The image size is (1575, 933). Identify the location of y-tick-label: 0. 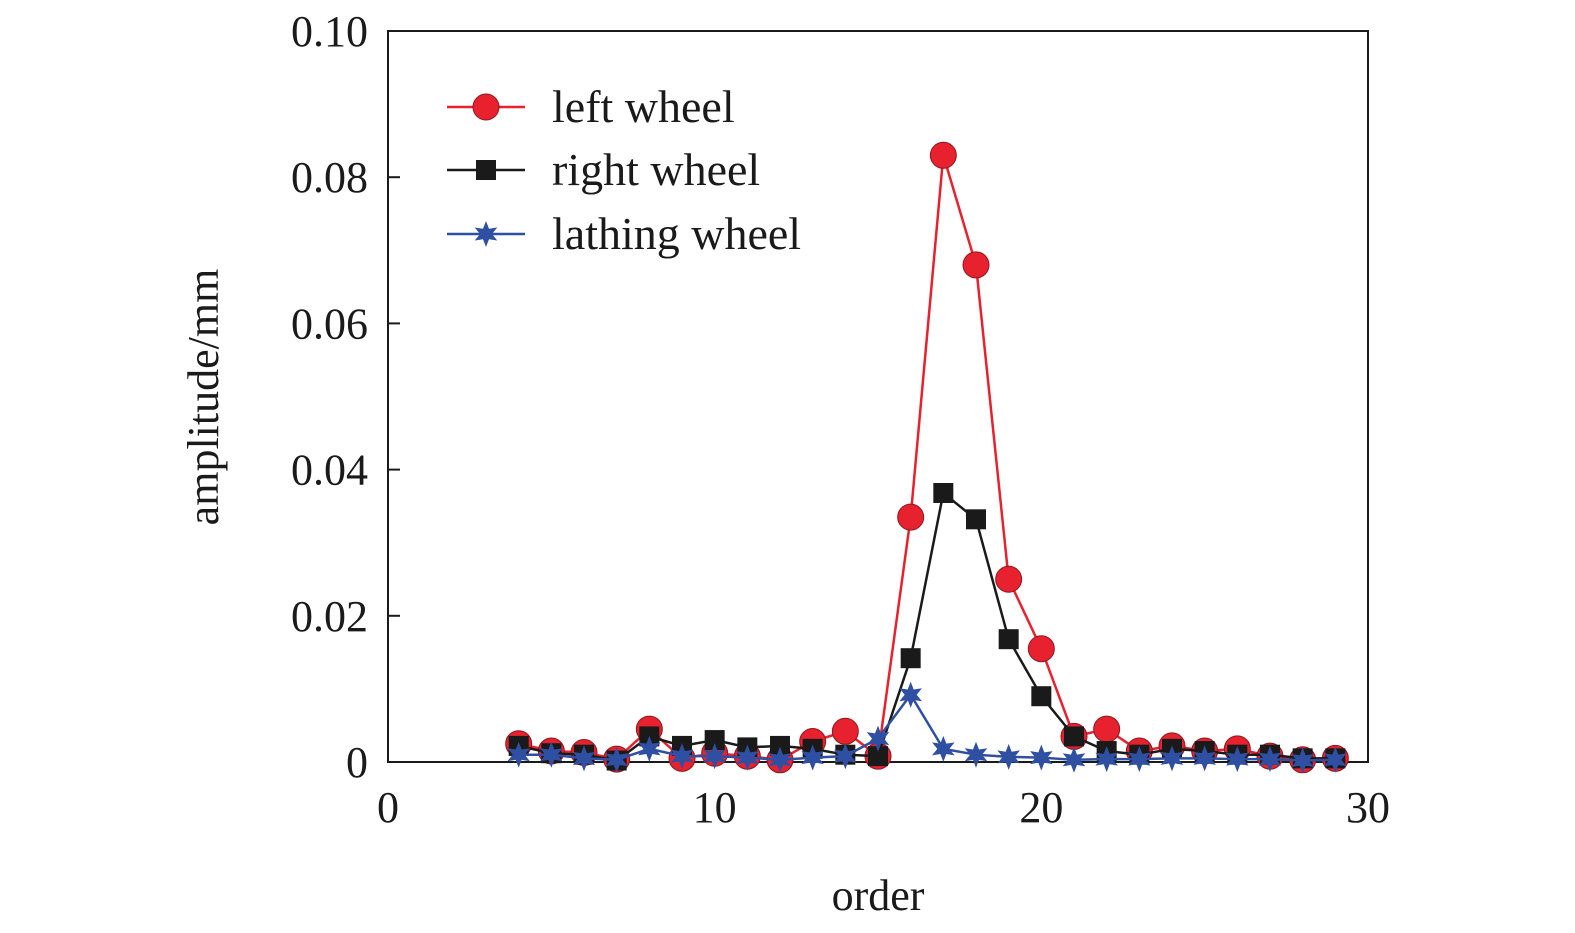
(357, 762).